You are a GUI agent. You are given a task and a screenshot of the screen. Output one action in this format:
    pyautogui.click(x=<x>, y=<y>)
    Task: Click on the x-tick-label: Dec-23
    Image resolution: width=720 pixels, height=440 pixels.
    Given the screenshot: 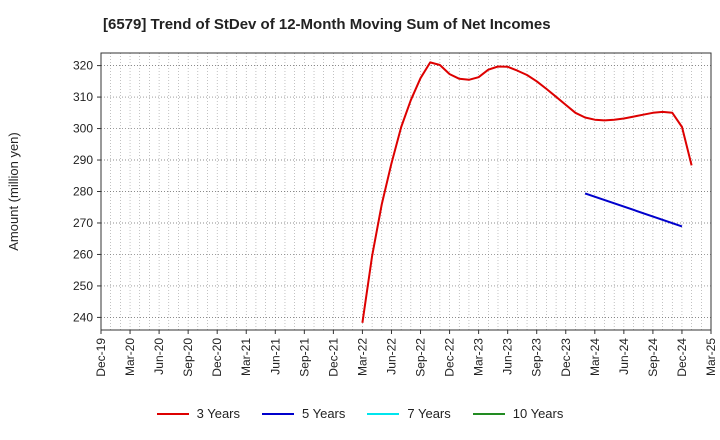 What is the action you would take?
    pyautogui.click(x=566, y=357)
    